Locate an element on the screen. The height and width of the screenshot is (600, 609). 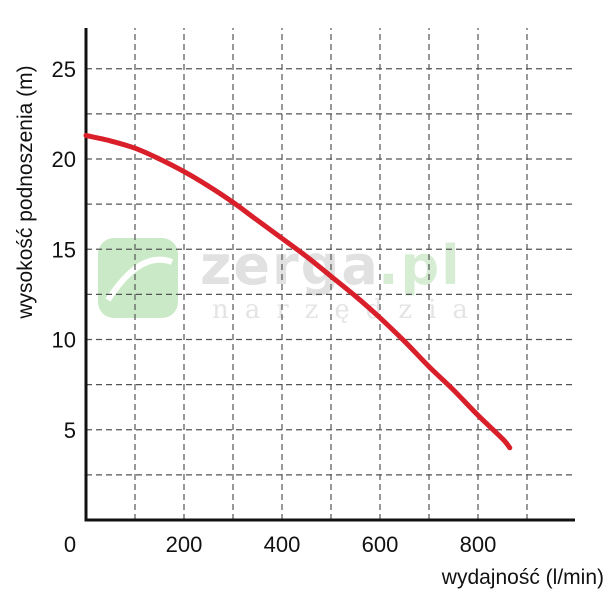
y-tick-label: 15 is located at coordinates (64, 249).